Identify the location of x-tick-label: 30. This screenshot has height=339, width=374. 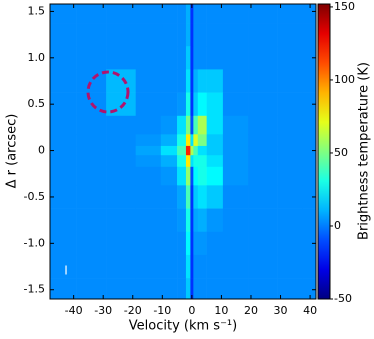
(281, 310).